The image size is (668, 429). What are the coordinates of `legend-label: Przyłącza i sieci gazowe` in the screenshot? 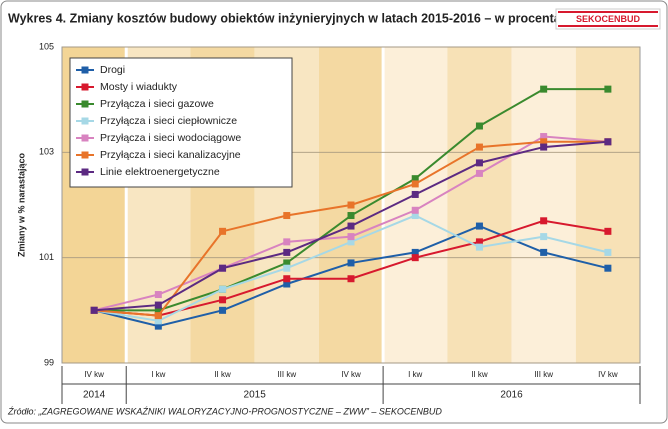 It's located at (157, 104).